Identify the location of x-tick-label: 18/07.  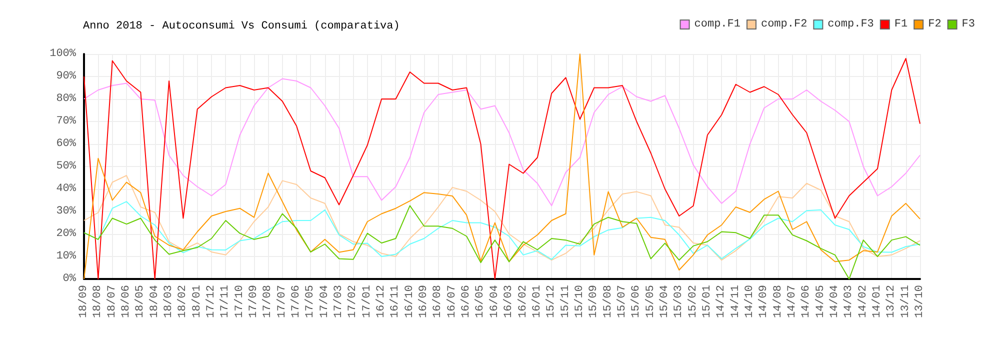
(112, 301).